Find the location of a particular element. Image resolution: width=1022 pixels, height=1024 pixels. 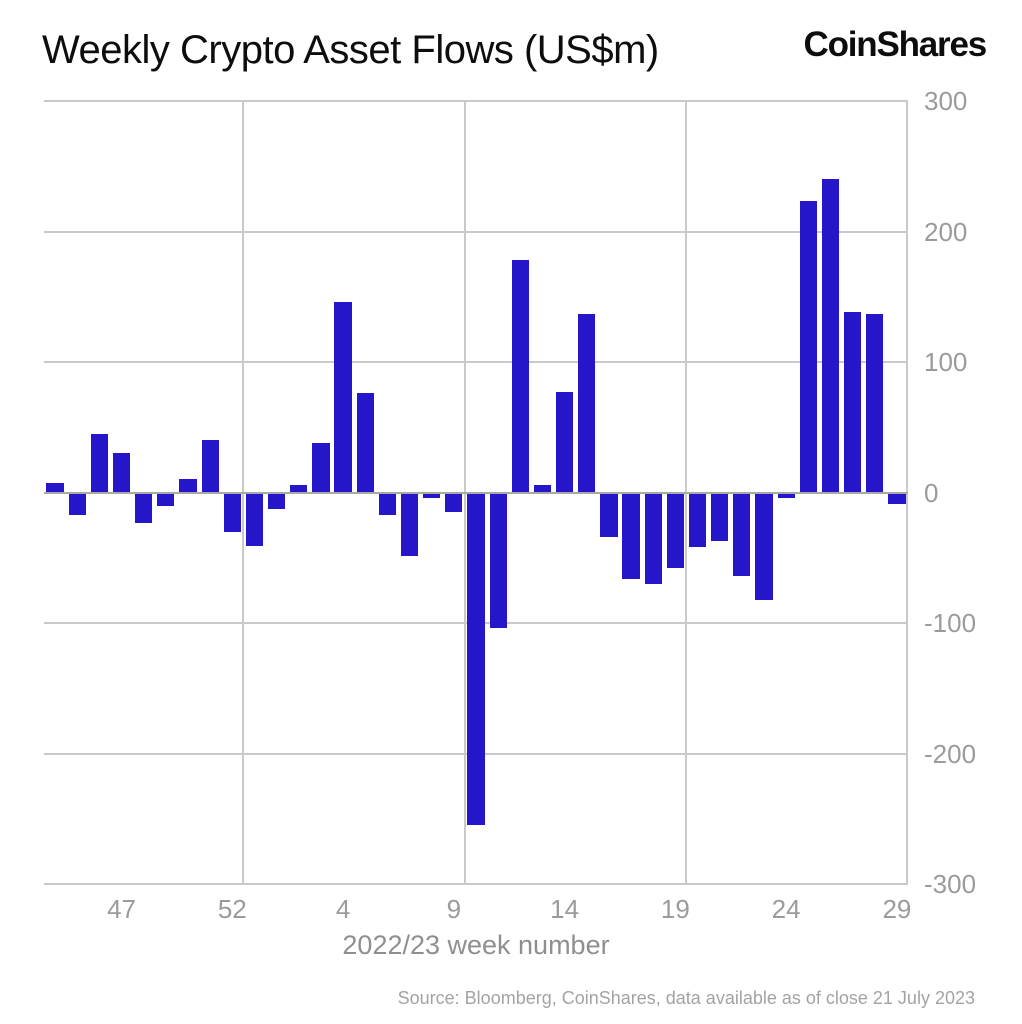

x-axis-tick-label: 14 is located at coordinates (565, 909).